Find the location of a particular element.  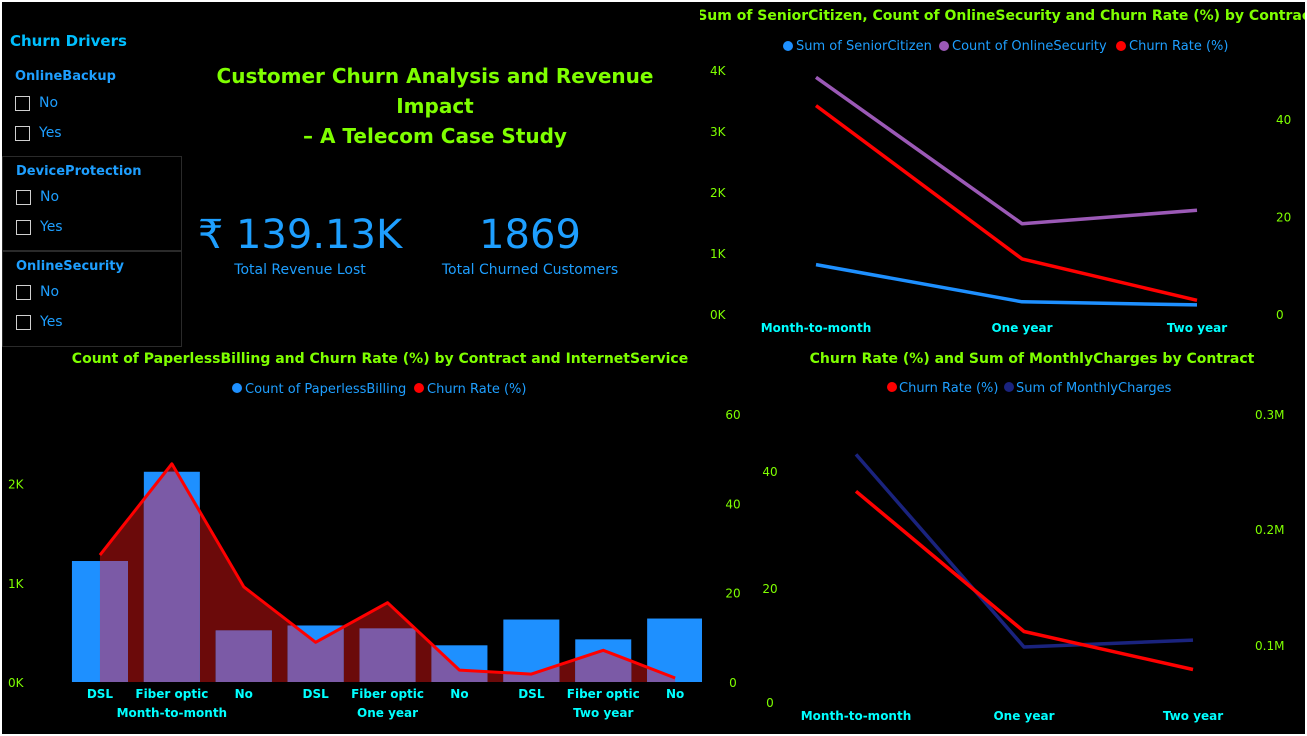

y-left-tick-label: 2K is located at coordinates (718, 193).